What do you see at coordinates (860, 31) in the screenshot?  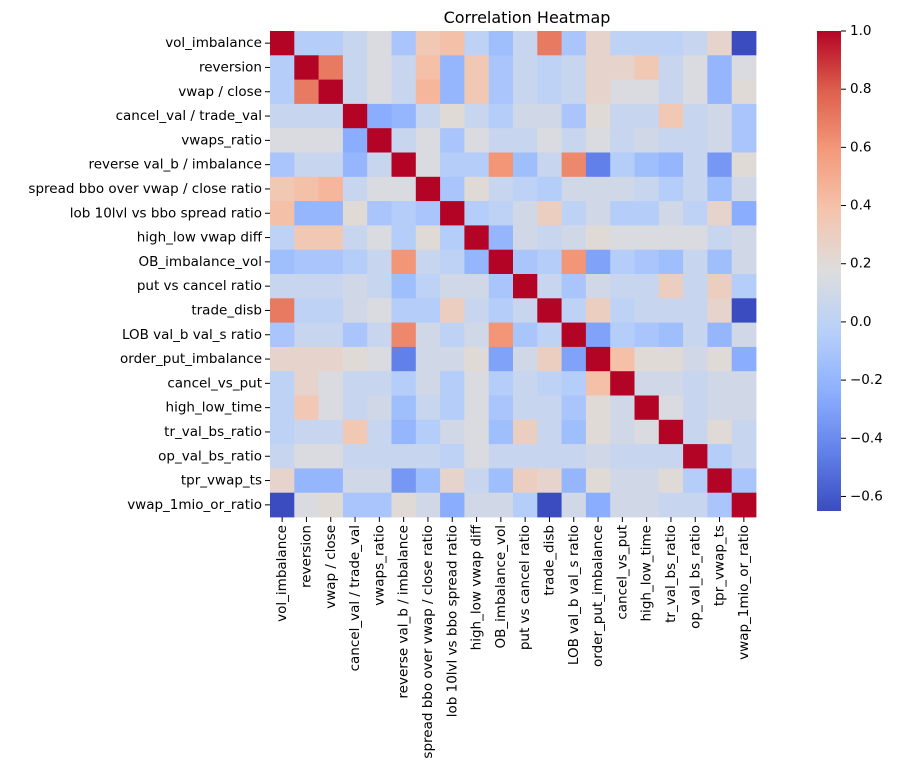 I see `colorbar-tick-label: 1.0` at bounding box center [860, 31].